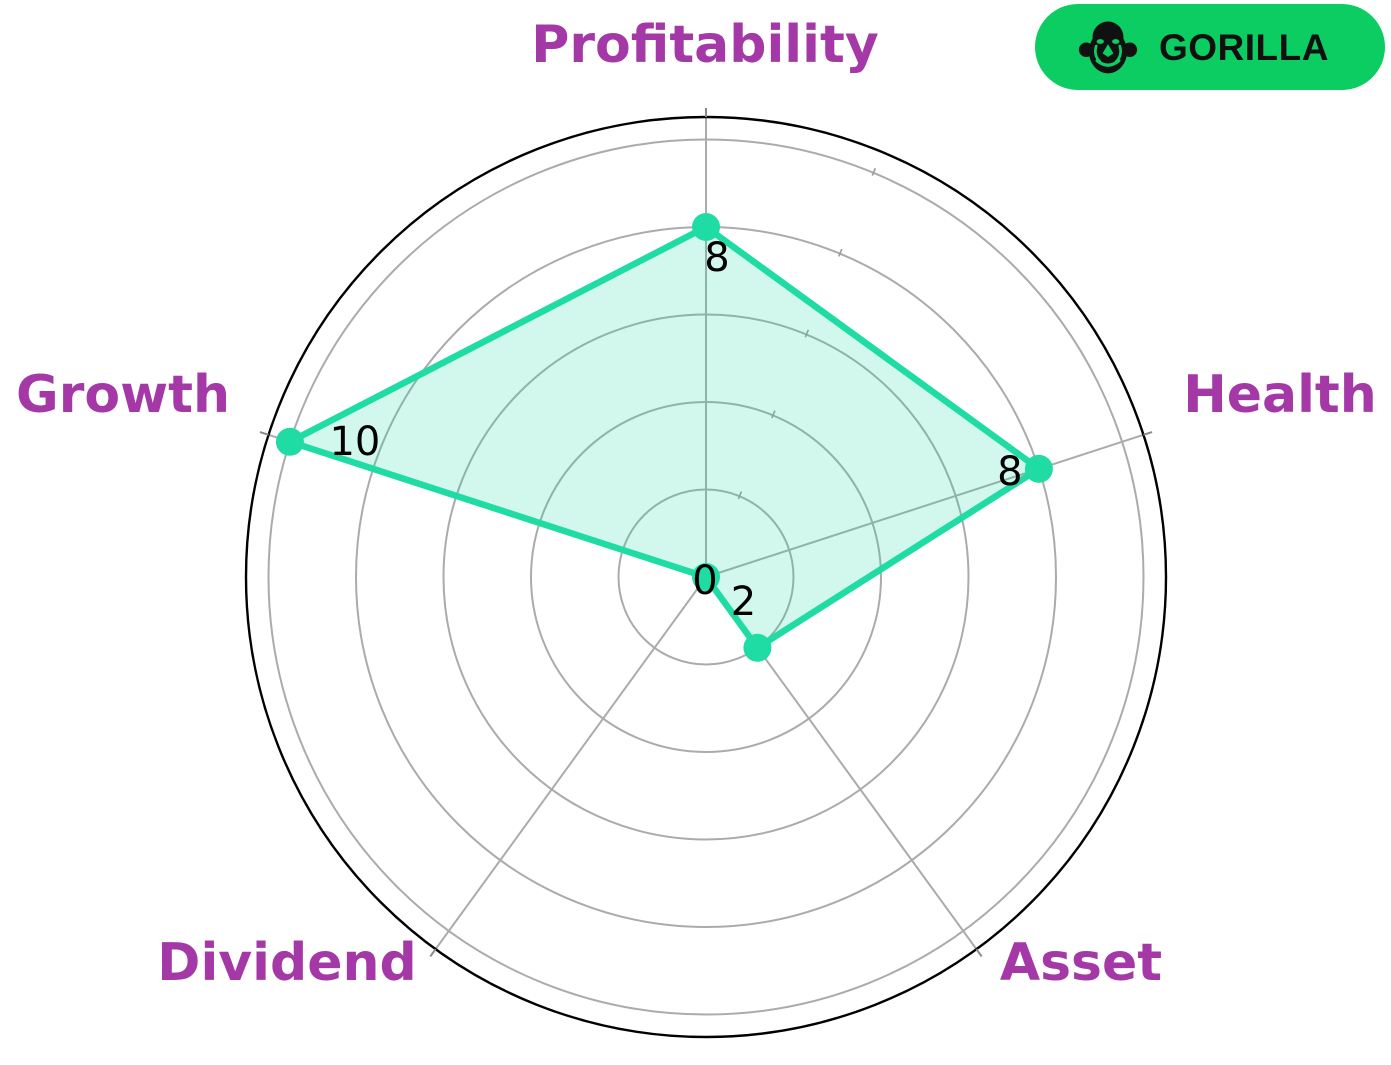 Image resolution: width=1391 pixels, height=1065 pixels. What do you see at coordinates (743, 602) in the screenshot?
I see `data-point-value-label: 2` at bounding box center [743, 602].